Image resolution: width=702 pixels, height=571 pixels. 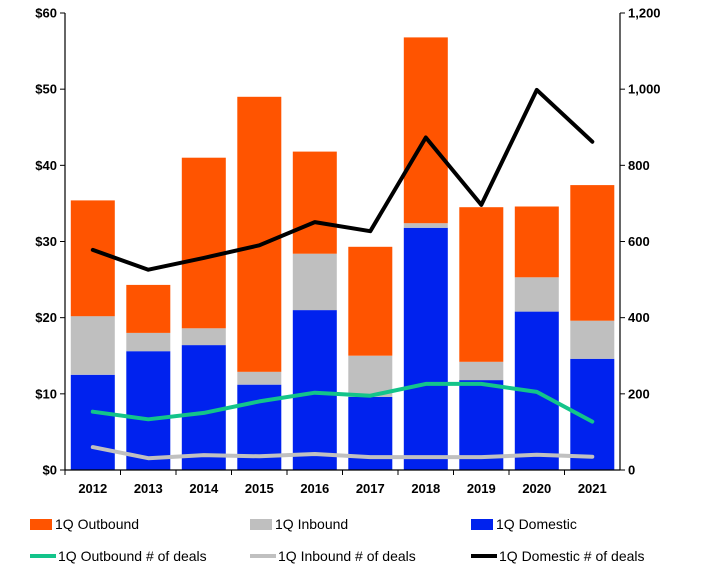 I want to click on bar-1q-domestic-2013, so click(x=148, y=410).